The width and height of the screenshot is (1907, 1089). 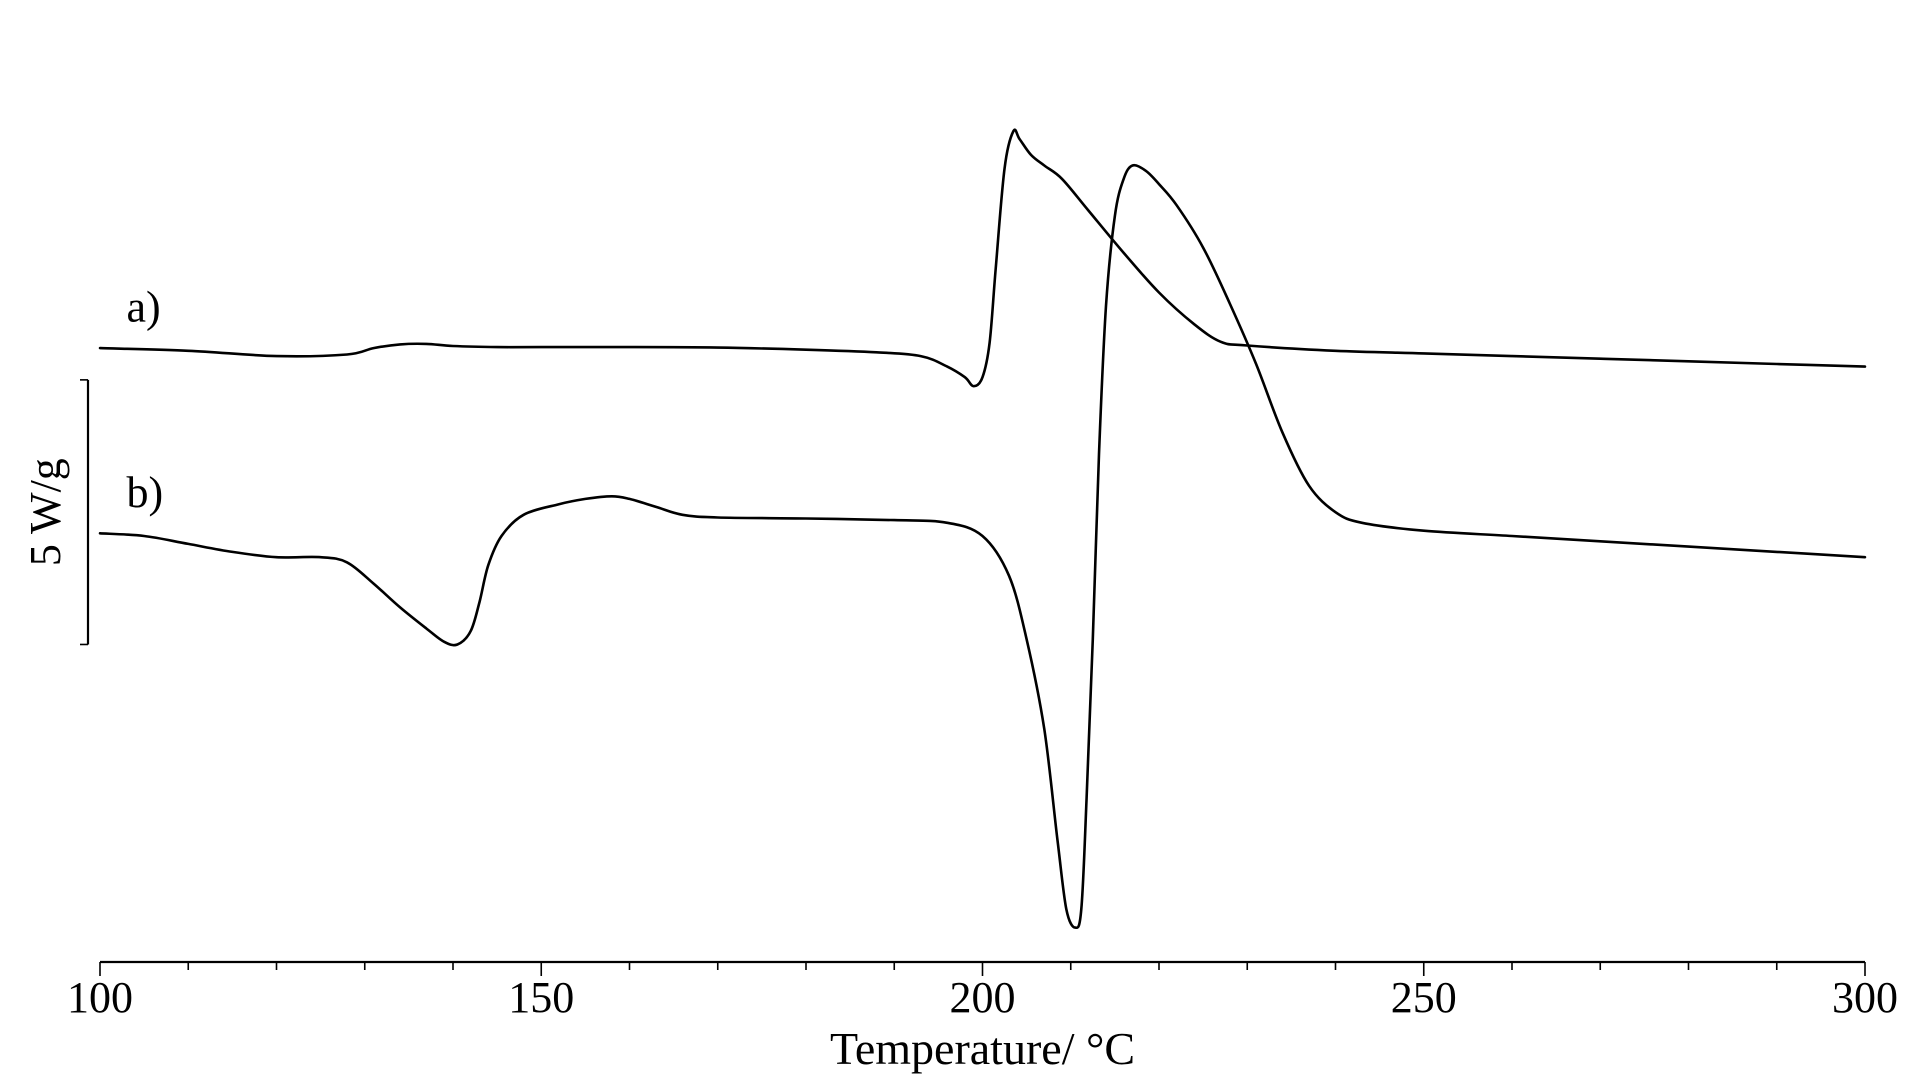 What do you see at coordinates (100, 997) in the screenshot?
I see `x-tick-label-100: 100` at bounding box center [100, 997].